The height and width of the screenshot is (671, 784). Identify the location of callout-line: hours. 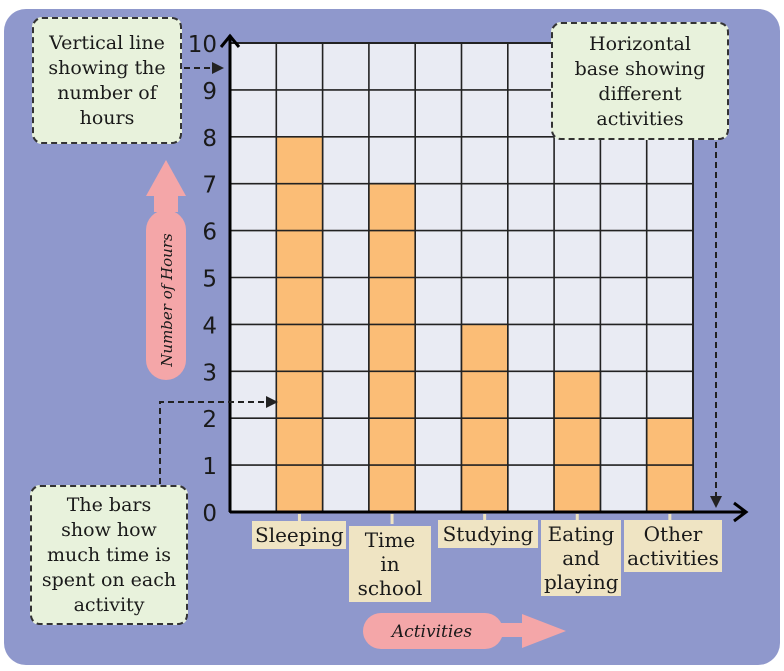
(107, 118).